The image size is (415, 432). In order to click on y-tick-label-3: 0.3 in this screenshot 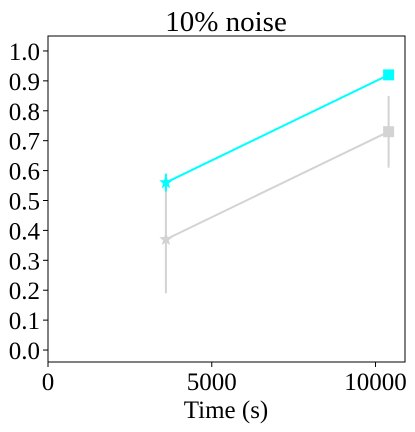, I will do `click(24, 261)`.